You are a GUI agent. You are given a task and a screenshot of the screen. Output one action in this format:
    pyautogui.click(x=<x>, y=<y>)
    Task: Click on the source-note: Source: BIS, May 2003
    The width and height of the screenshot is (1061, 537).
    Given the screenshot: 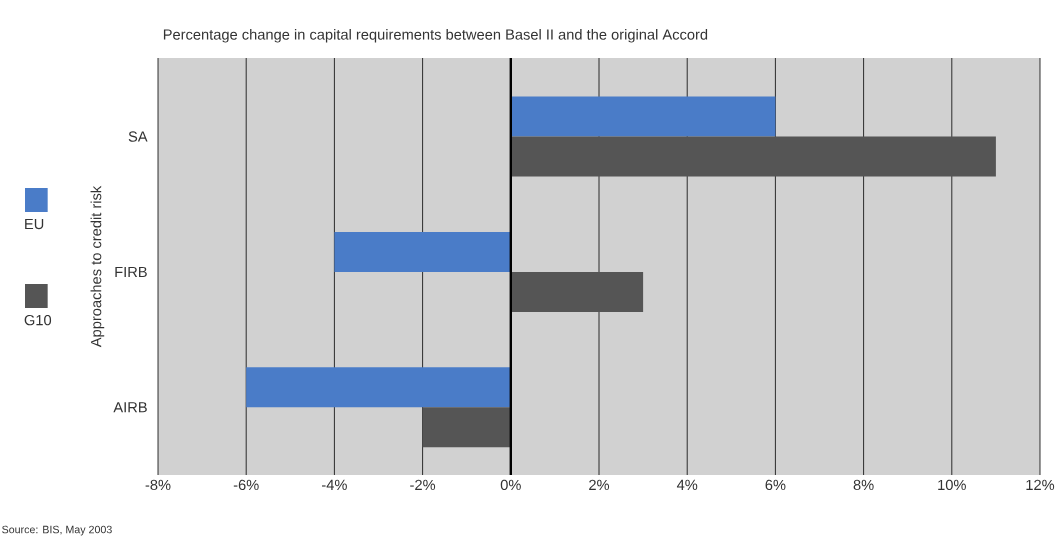 What is the action you would take?
    pyautogui.click(x=57, y=530)
    